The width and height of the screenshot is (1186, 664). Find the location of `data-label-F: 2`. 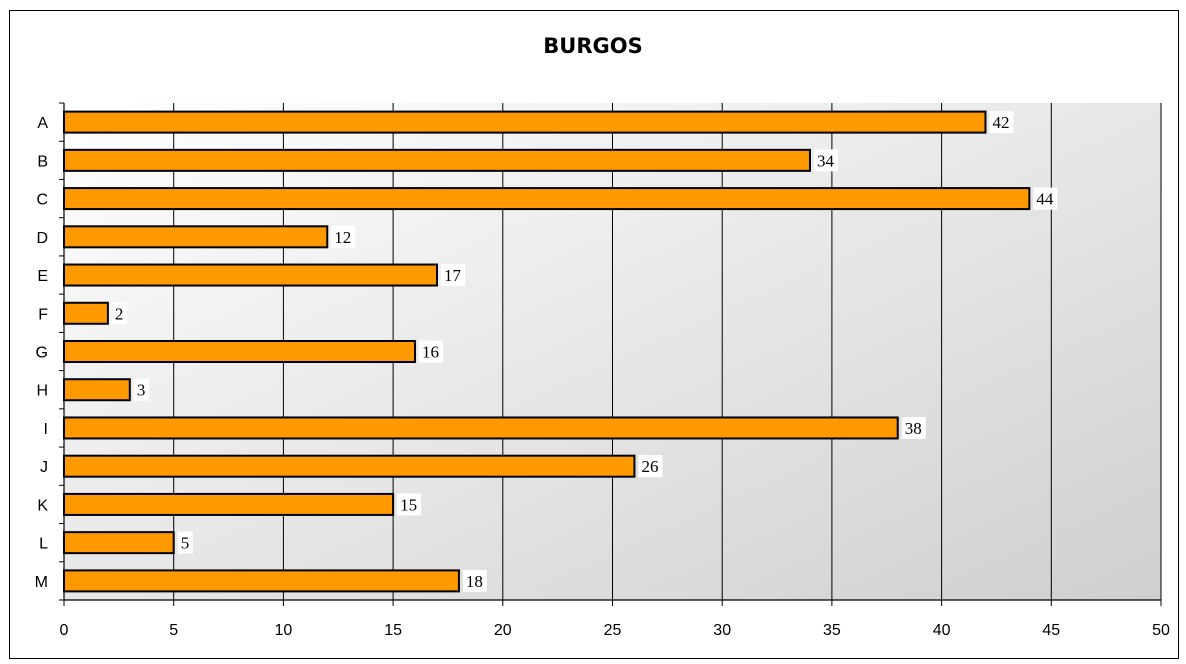

data-label-F: 2 is located at coordinates (119, 313).